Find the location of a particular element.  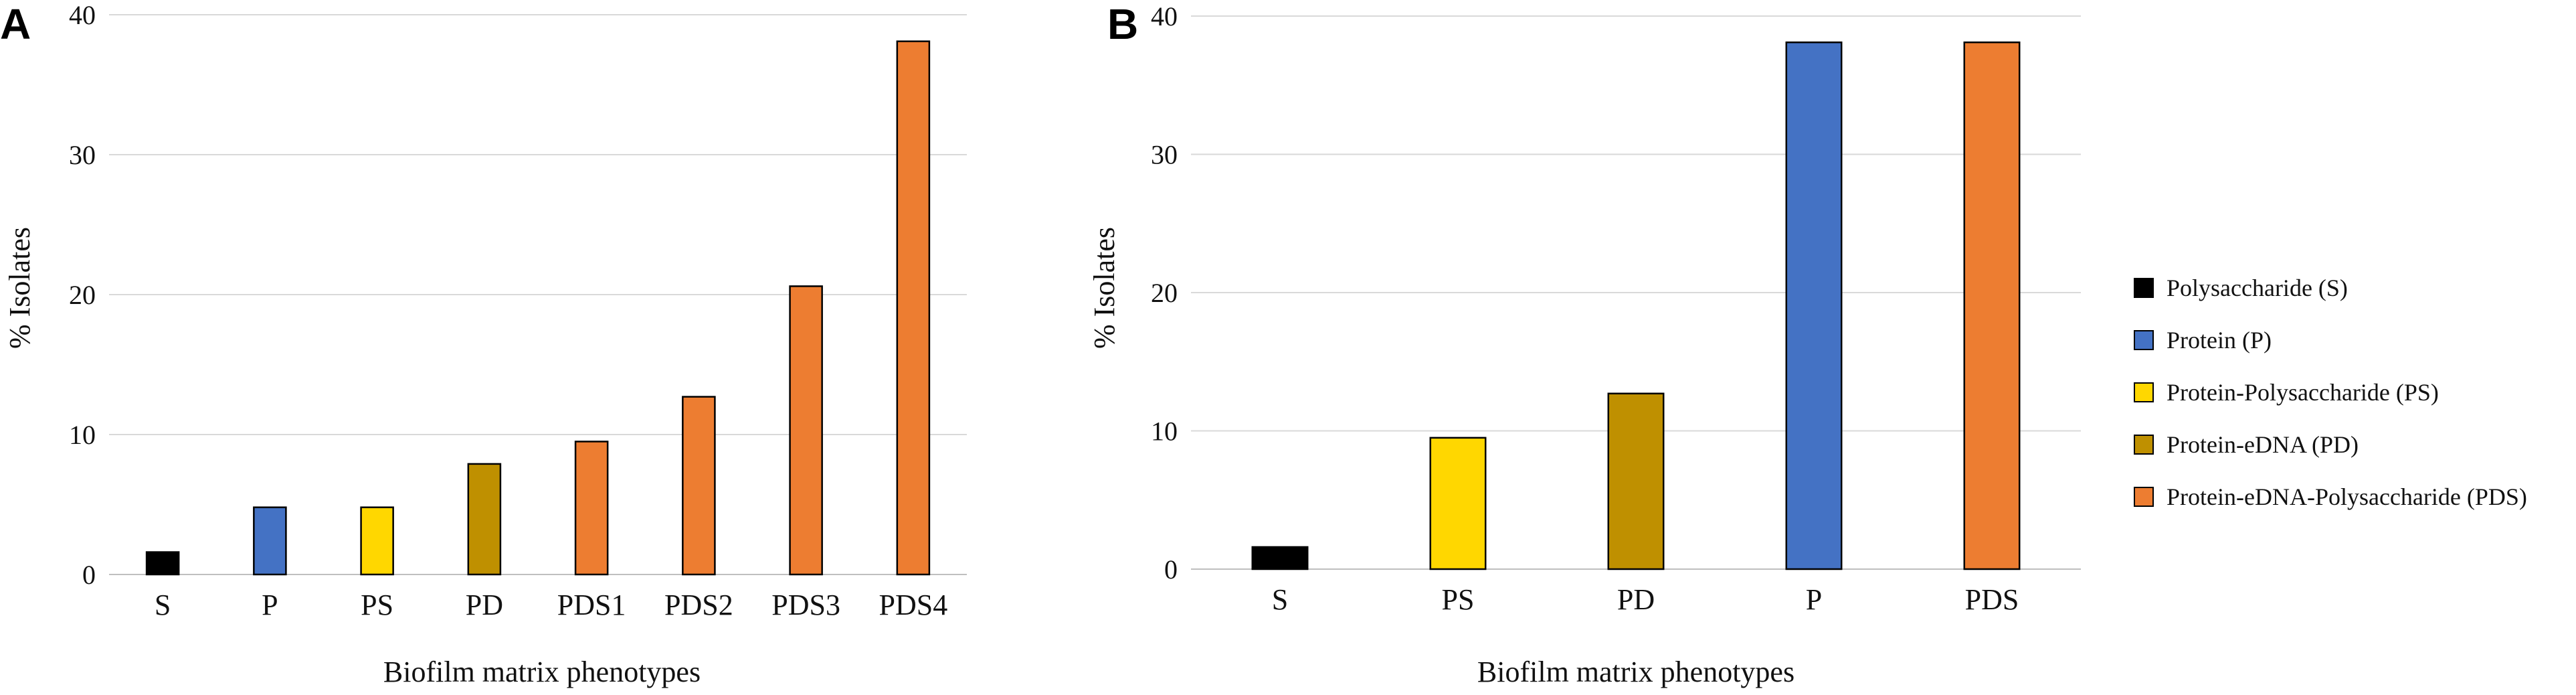

chart-b-y-tick-label: 10 is located at coordinates (1164, 431).